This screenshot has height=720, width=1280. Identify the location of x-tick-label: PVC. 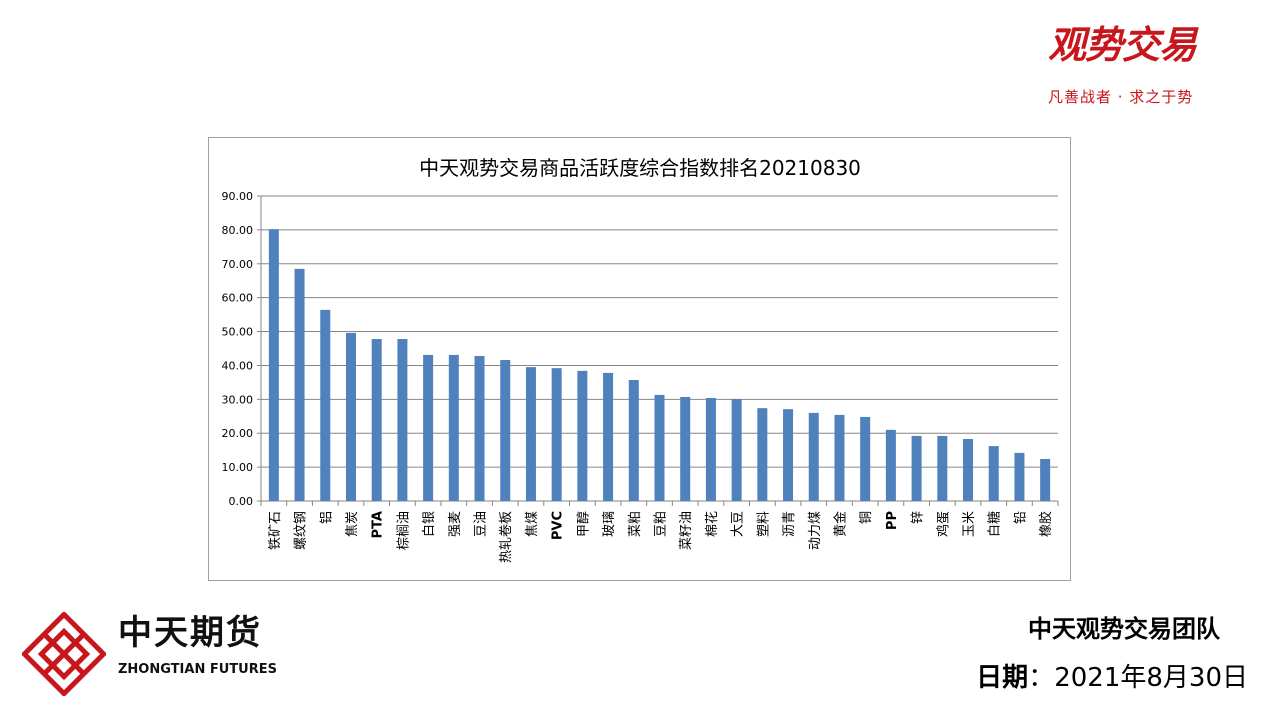
(558, 525).